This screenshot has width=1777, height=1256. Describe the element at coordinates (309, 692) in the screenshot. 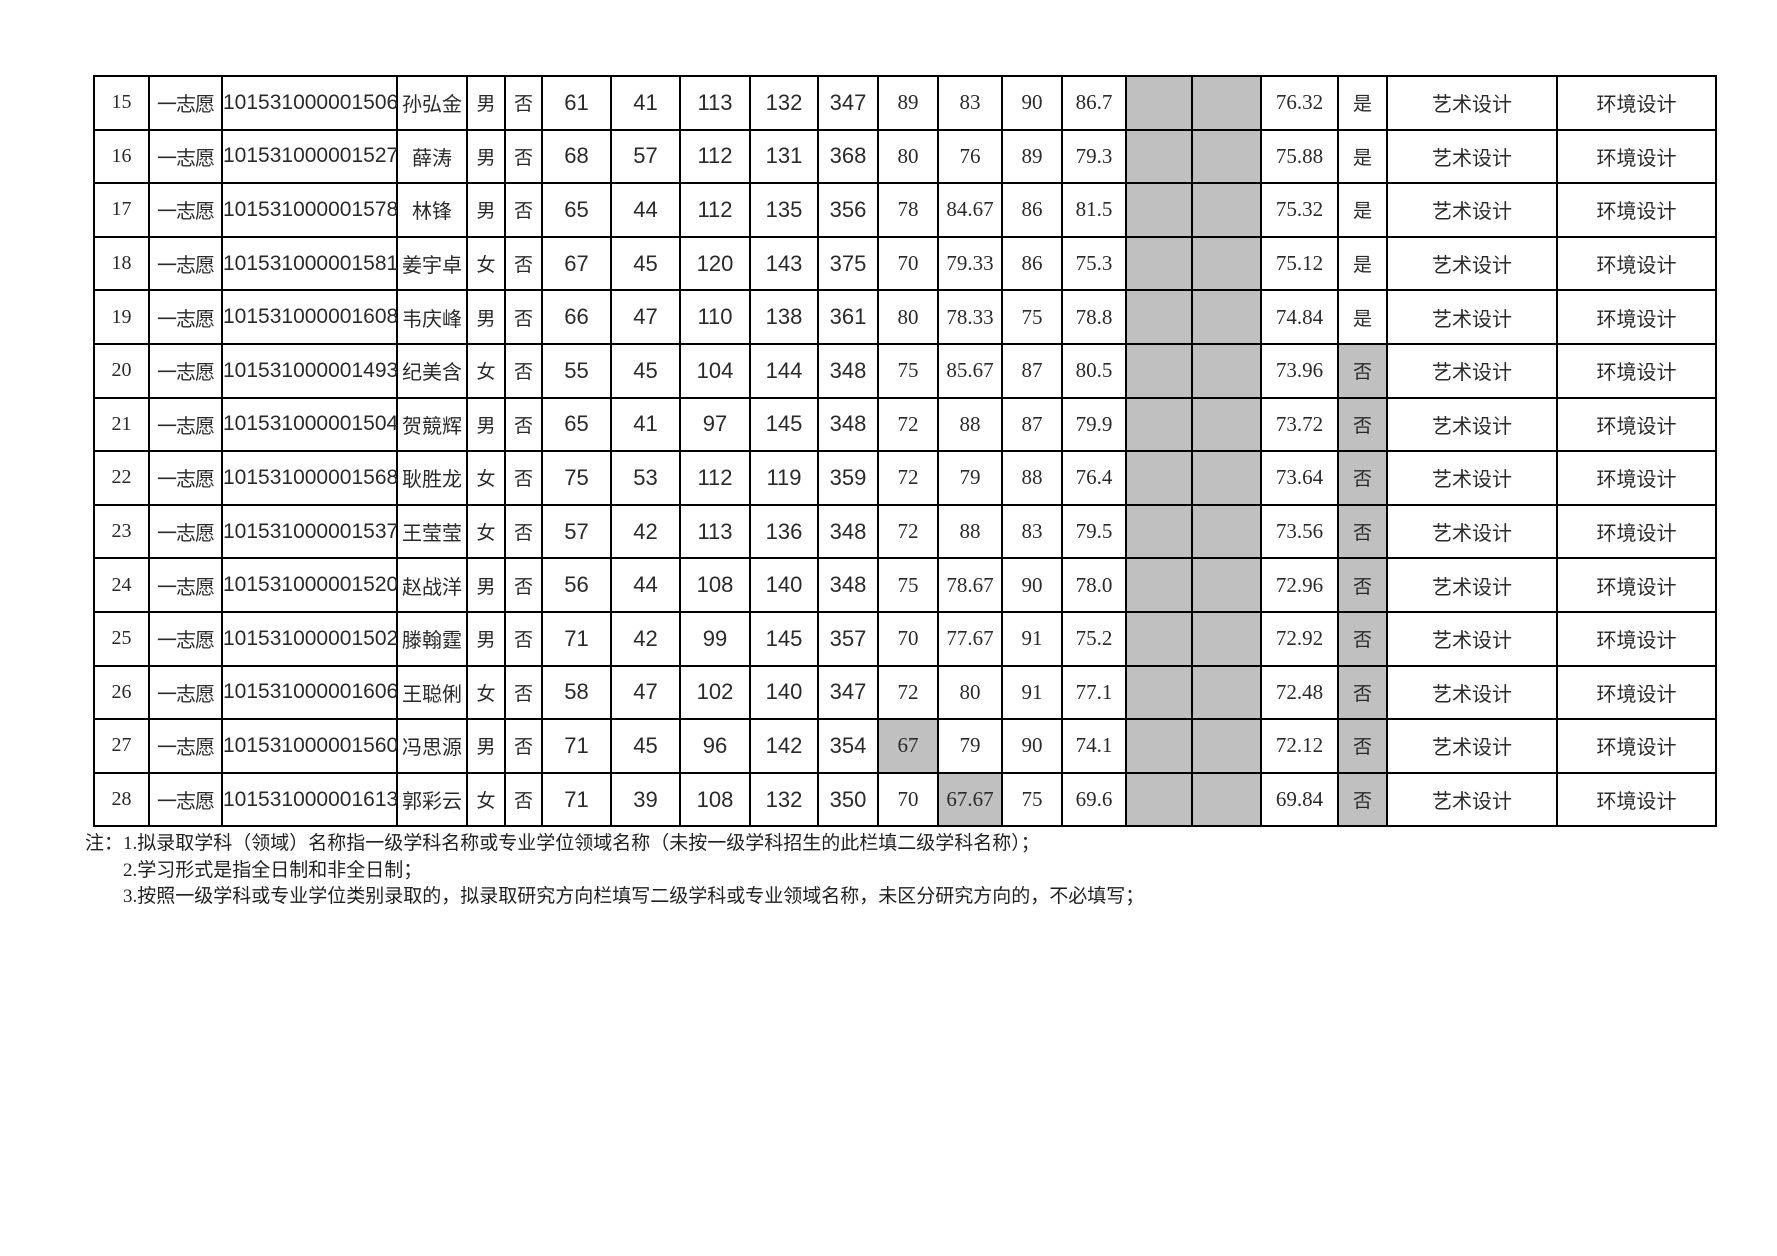

I see `candidate-id: 101531000001606` at that location.